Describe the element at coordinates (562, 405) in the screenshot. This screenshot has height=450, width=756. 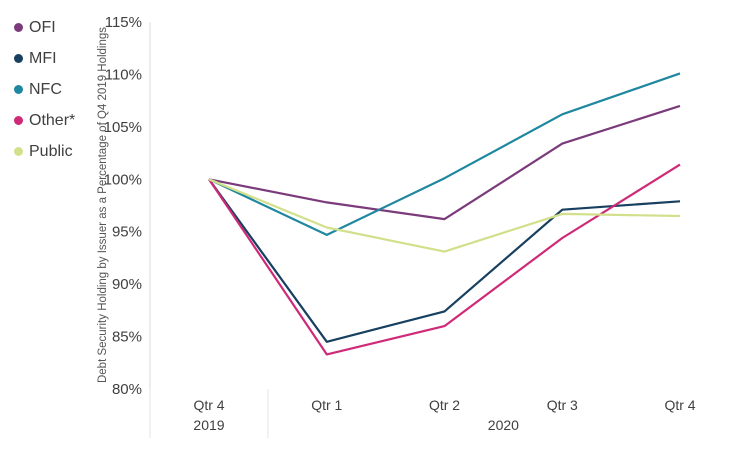
I see `x-tick-label: Qtr 3` at that location.